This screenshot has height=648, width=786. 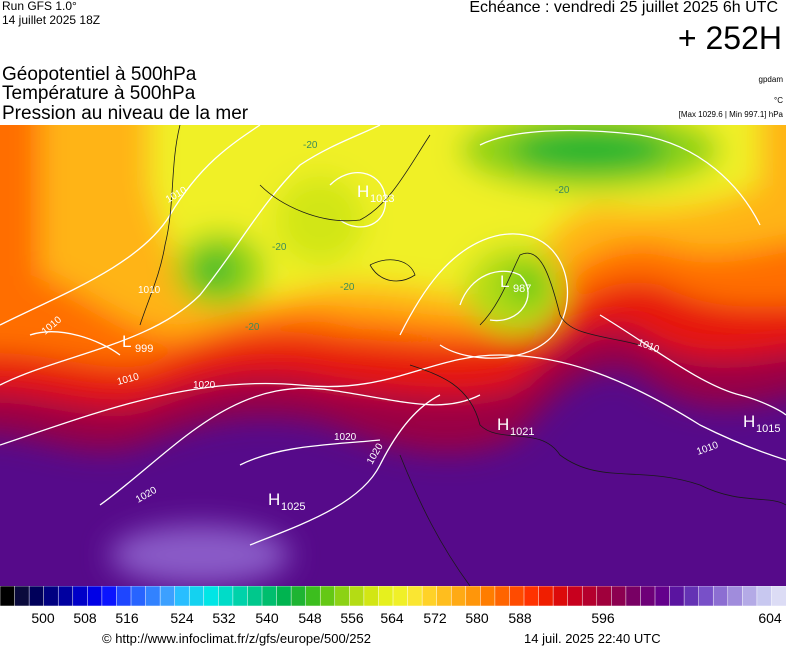 What do you see at coordinates (592, 638) in the screenshot?
I see `timestamp: 14 juil. 2025 22:40 UTC` at bounding box center [592, 638].